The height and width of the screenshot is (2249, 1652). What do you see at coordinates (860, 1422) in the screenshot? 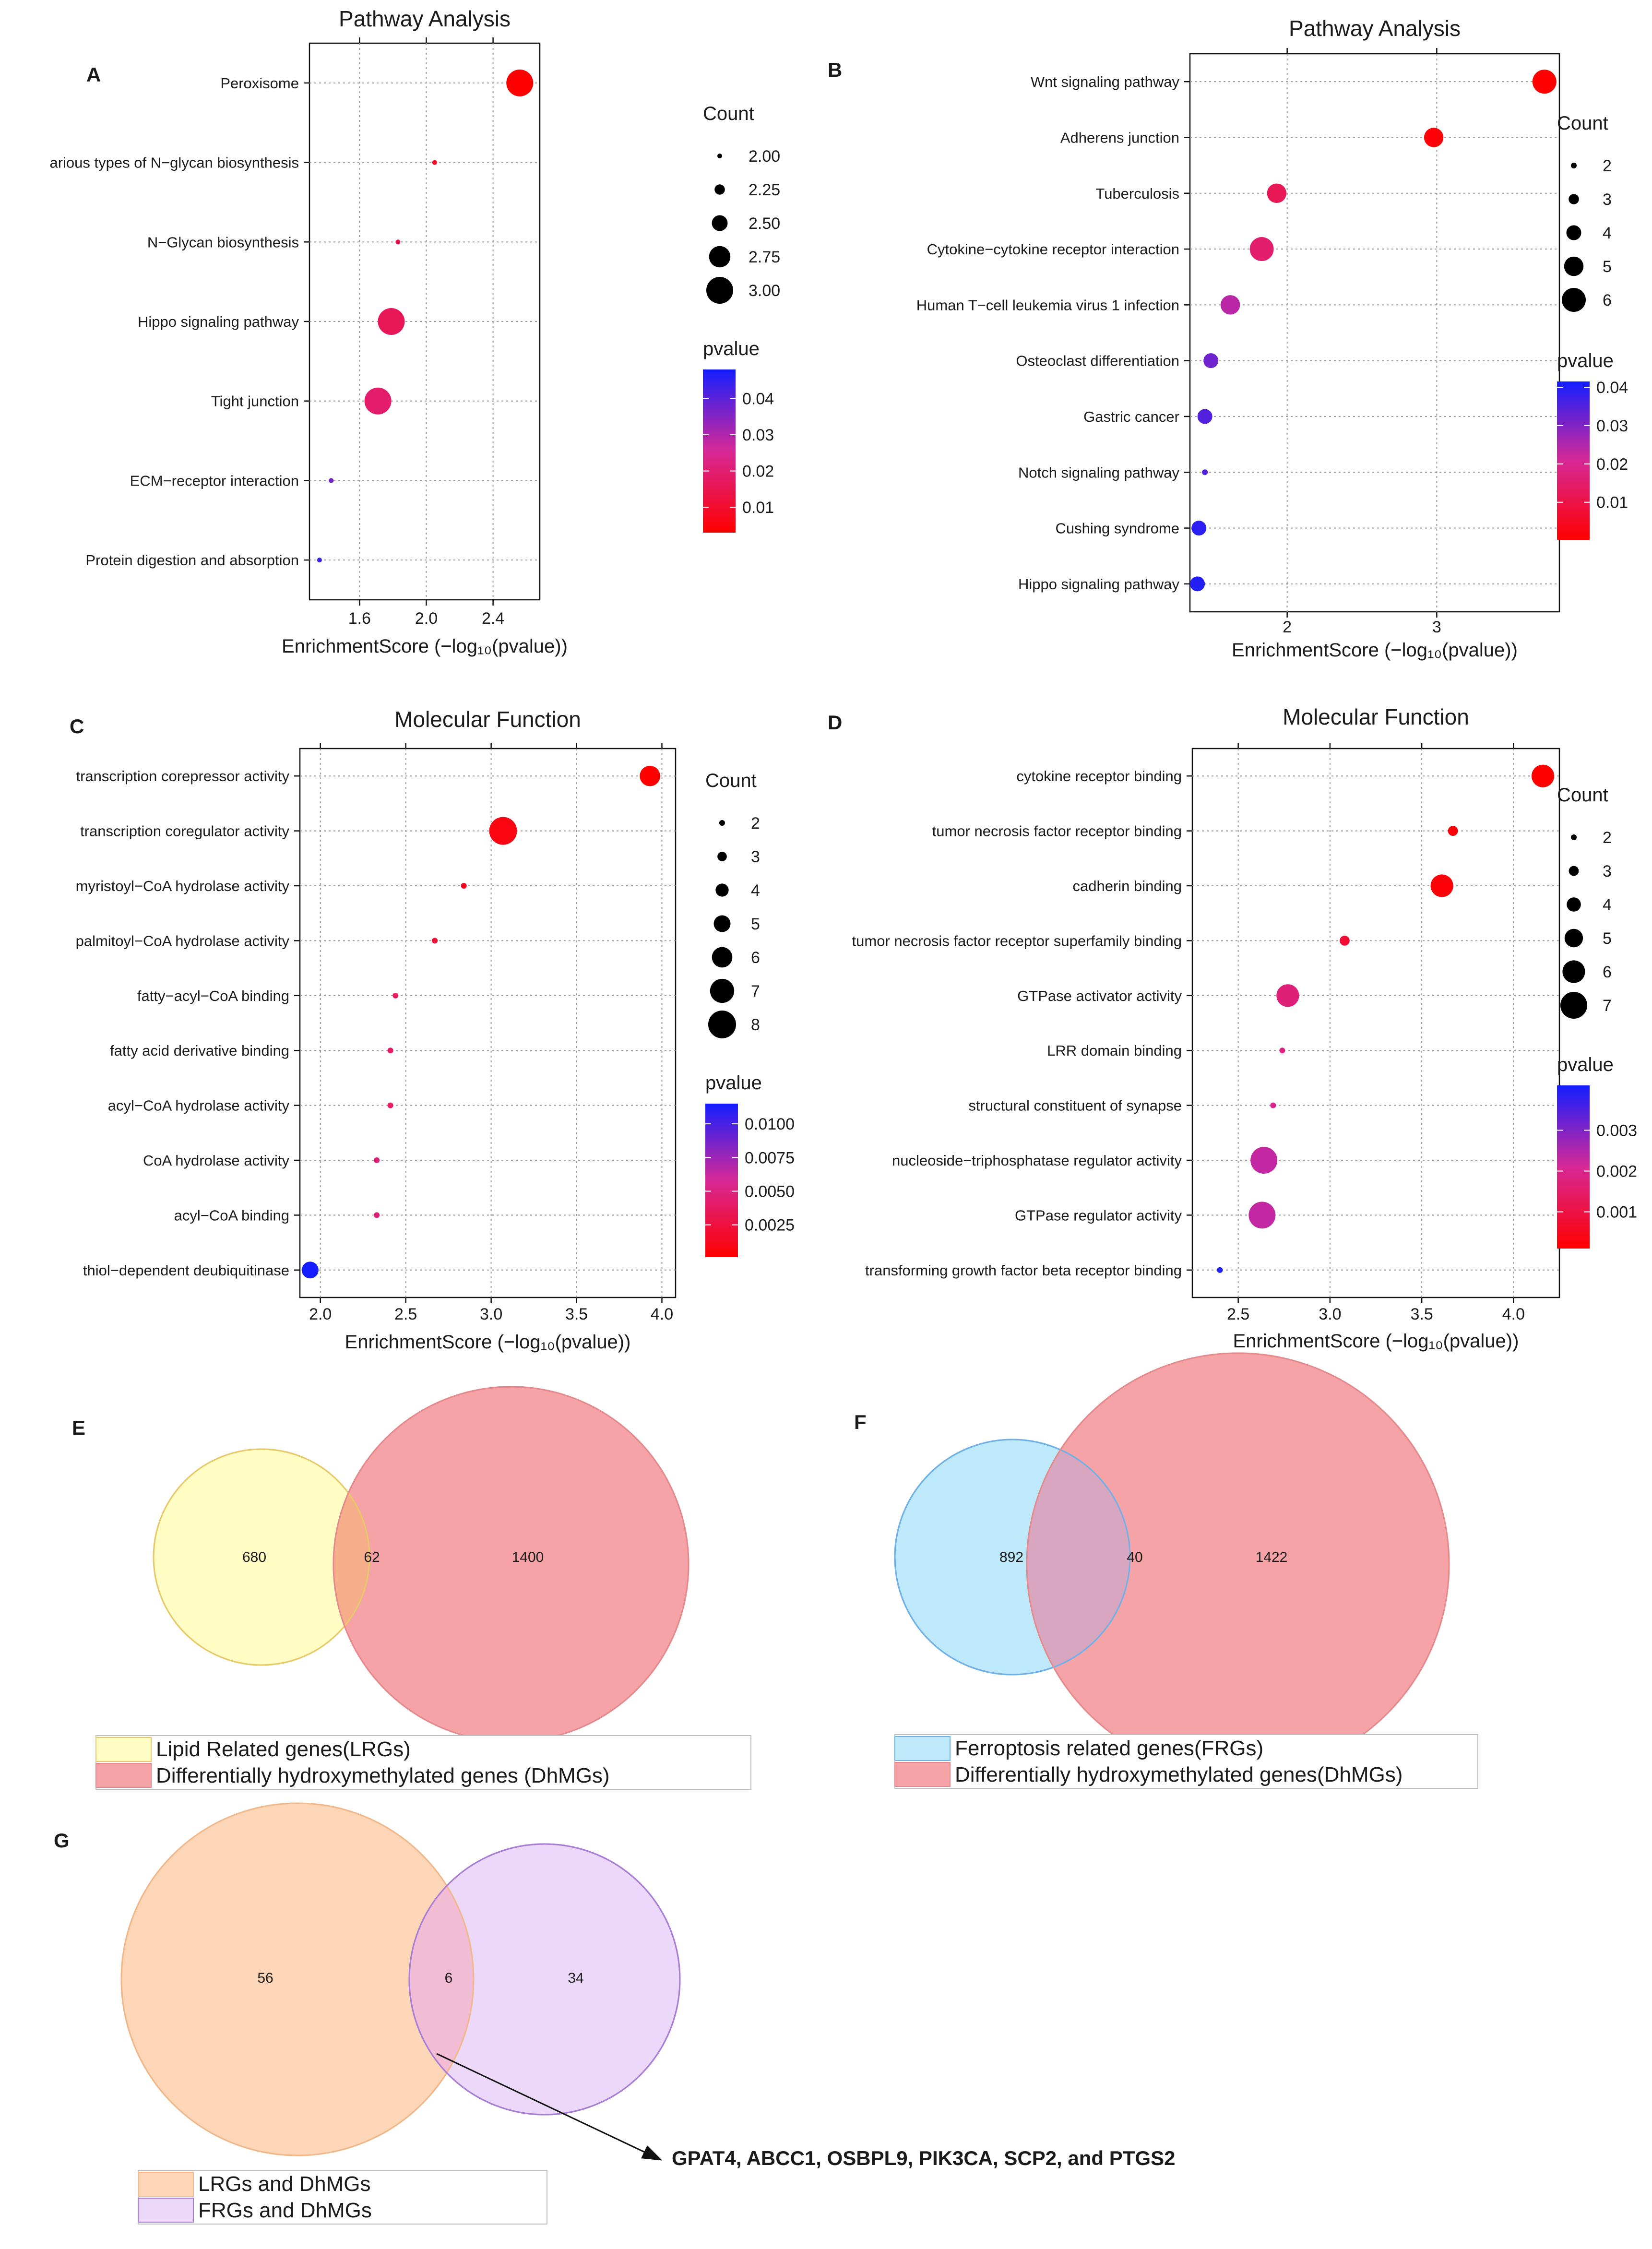
I see `panel-label: F` at bounding box center [860, 1422].